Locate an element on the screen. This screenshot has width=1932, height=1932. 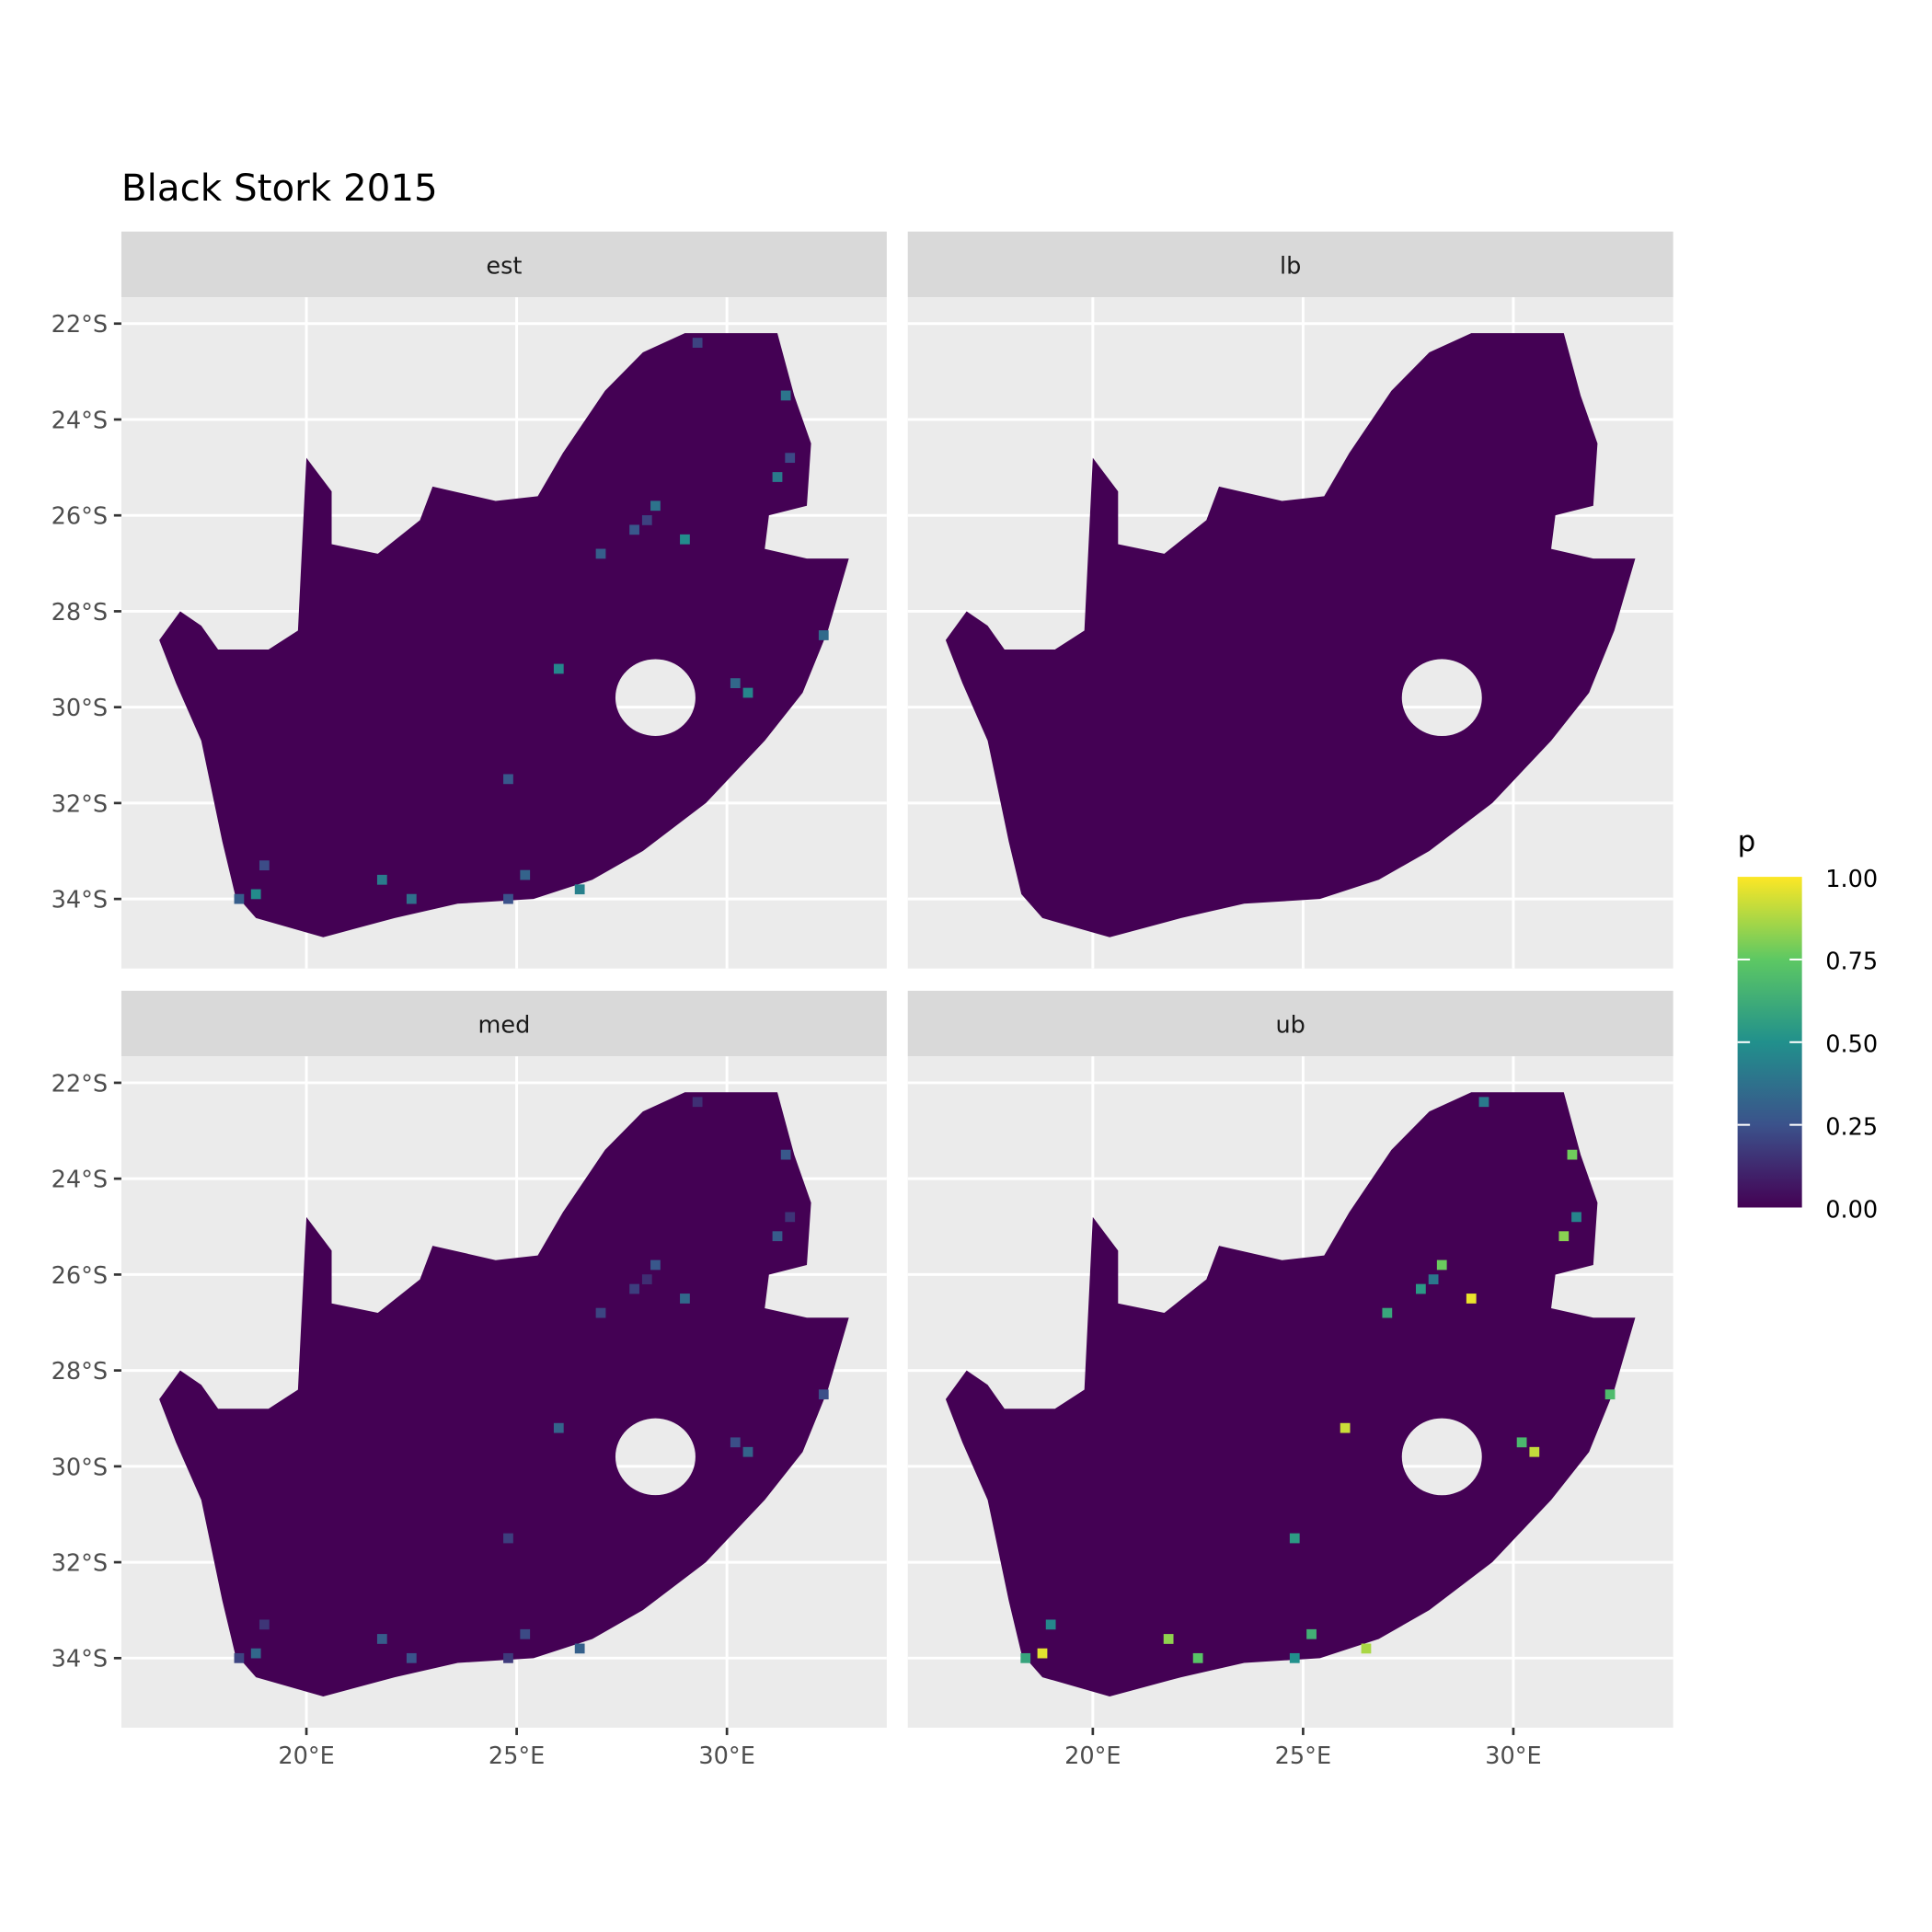
chart-title: Black Stork 2015 is located at coordinates (279, 188).